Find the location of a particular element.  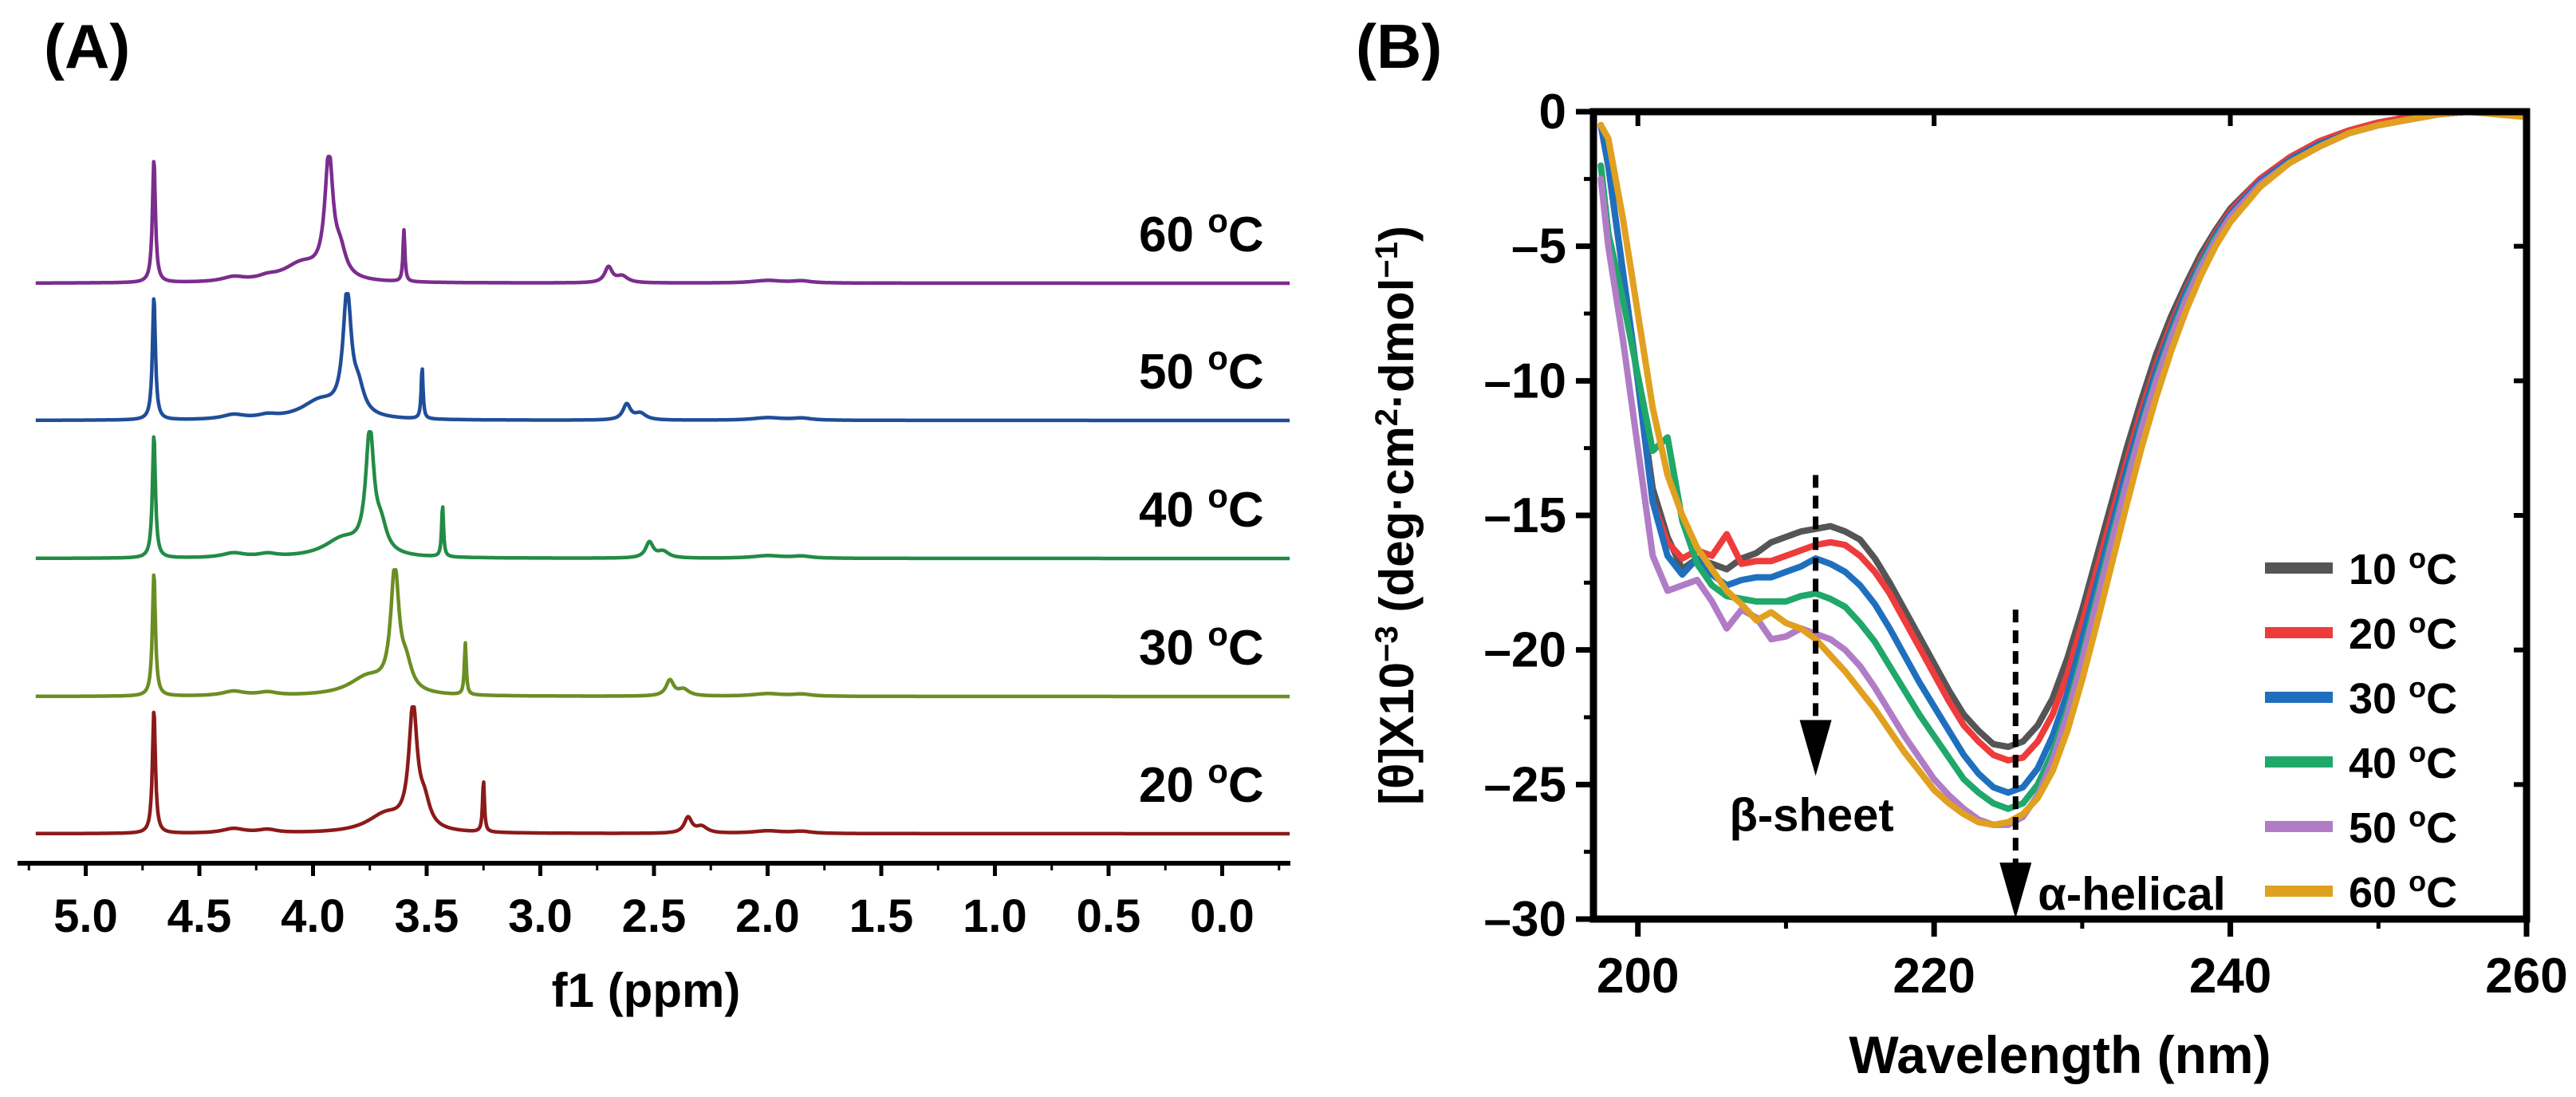

nmr-x-tick-label: 2.5 is located at coordinates (654, 916).